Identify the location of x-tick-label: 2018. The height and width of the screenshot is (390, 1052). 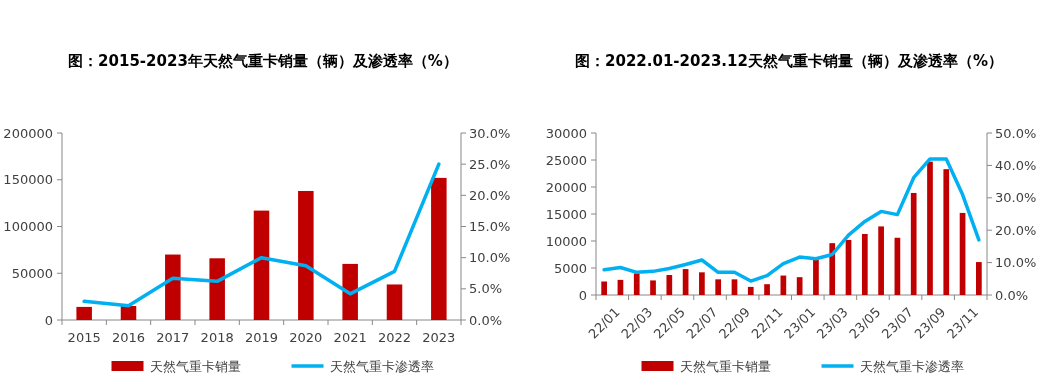
(217, 337).